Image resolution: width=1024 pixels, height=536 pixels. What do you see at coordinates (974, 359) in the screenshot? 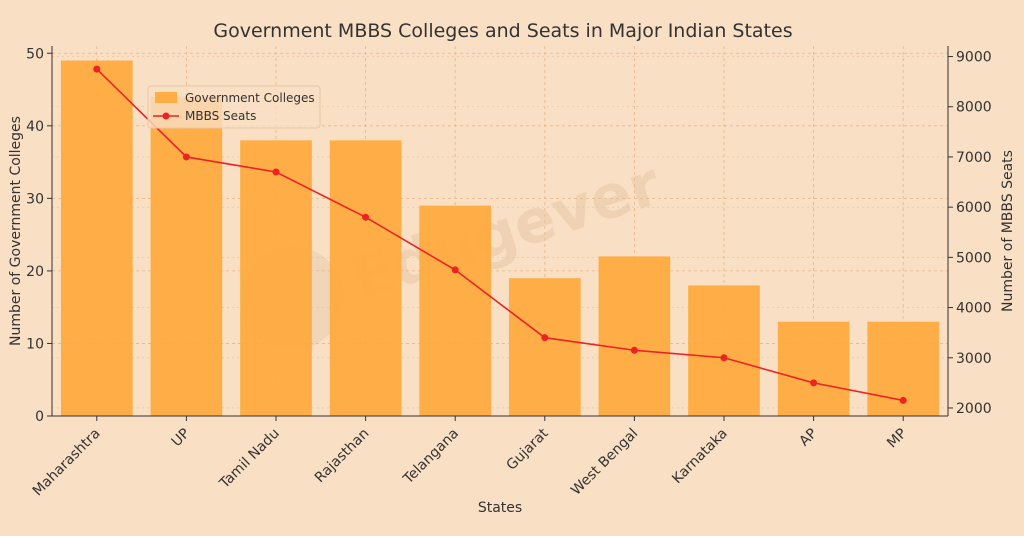
I see `y2-tick-label: 3000` at bounding box center [974, 359].